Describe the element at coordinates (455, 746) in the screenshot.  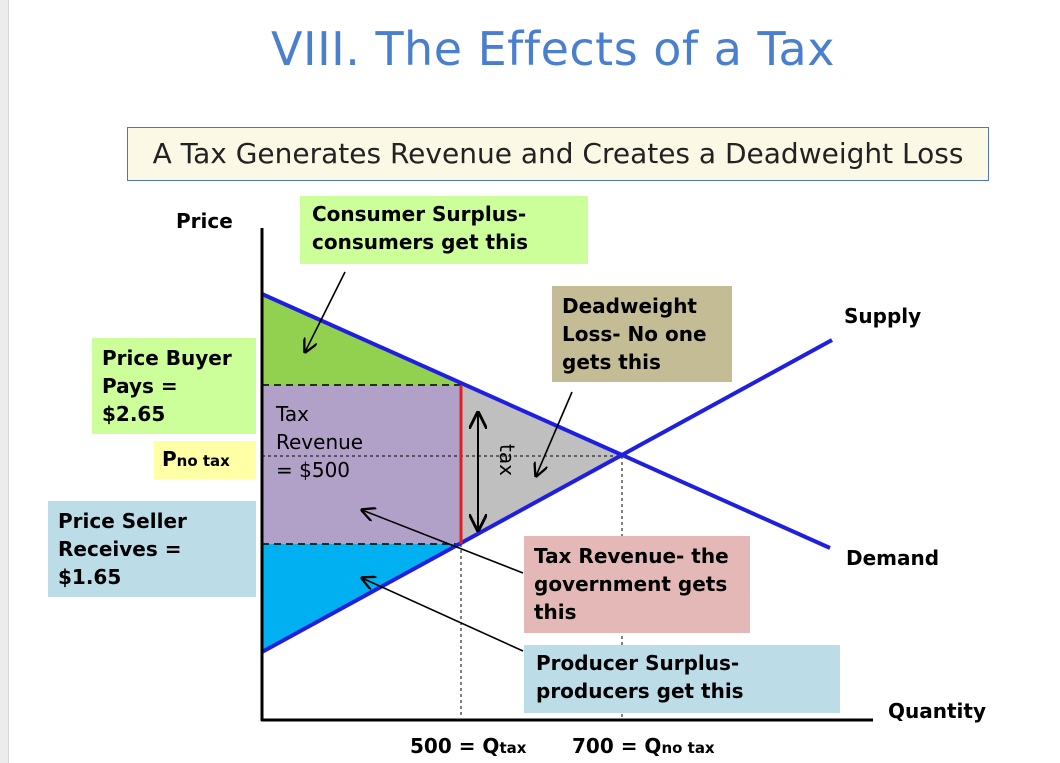
I see `q-tax-main: 500 = Q` at that location.